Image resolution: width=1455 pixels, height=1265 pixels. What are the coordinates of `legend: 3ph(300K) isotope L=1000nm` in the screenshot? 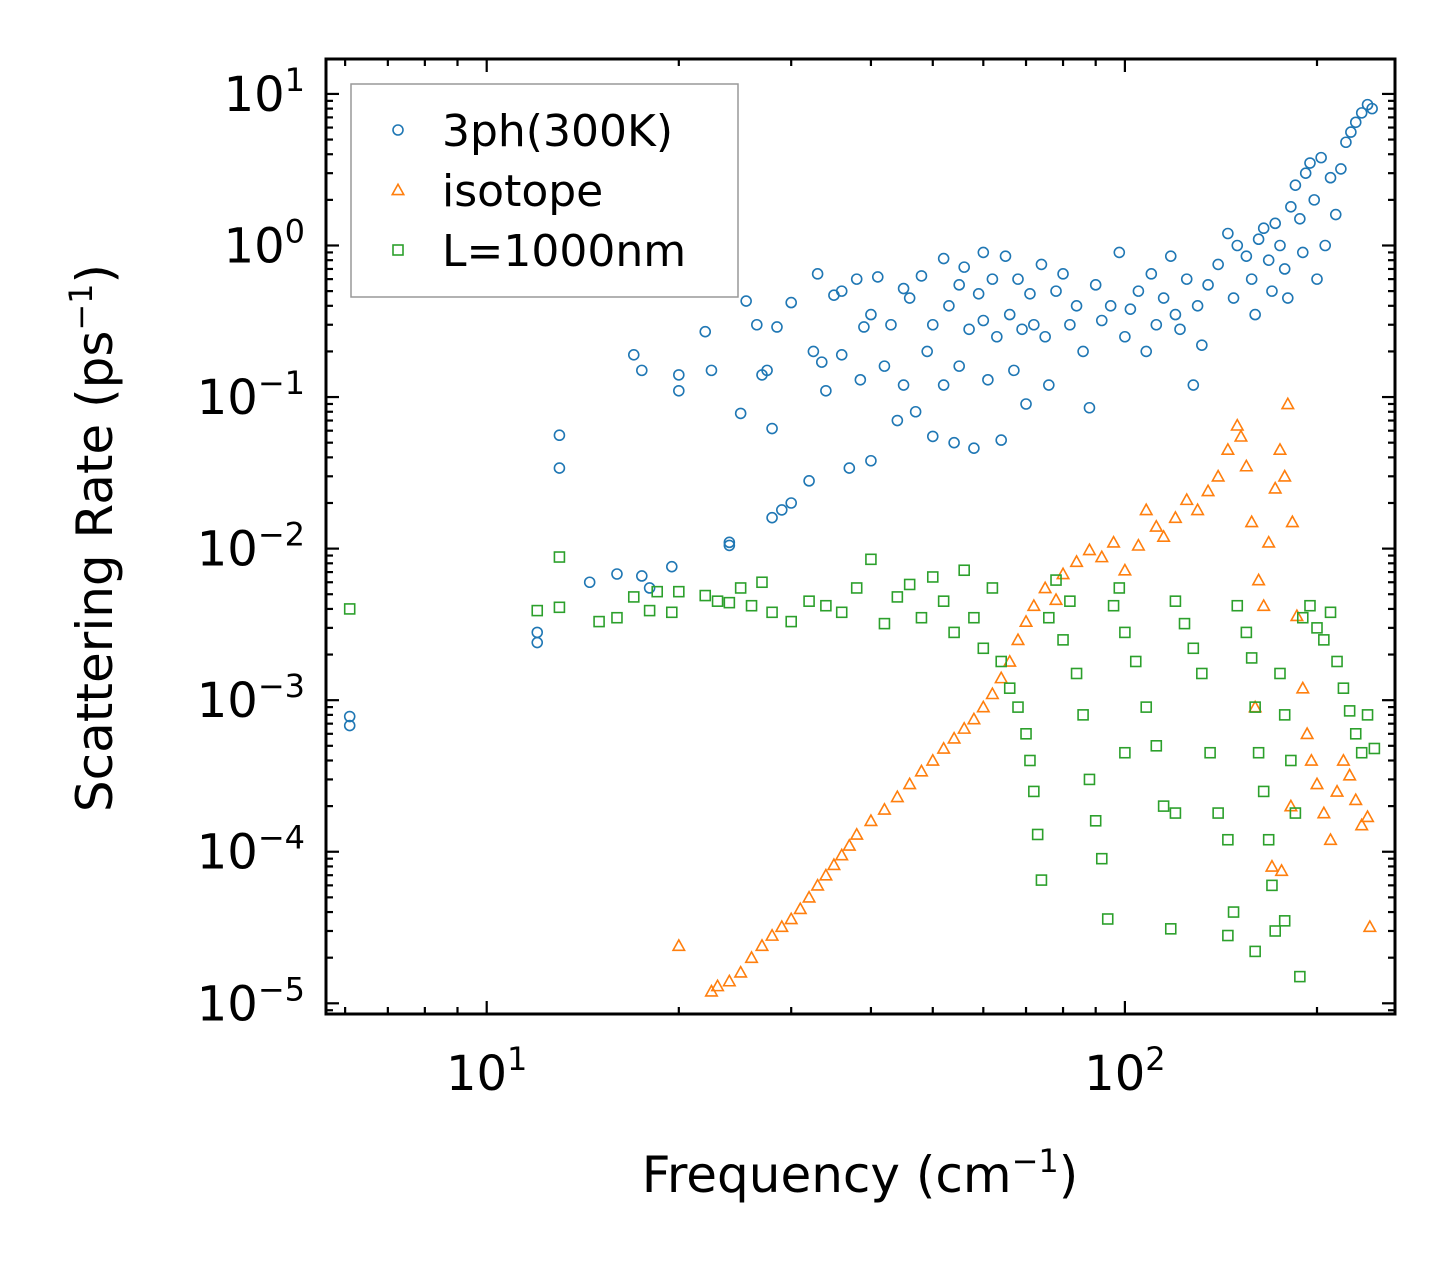 It's located at (544, 190).